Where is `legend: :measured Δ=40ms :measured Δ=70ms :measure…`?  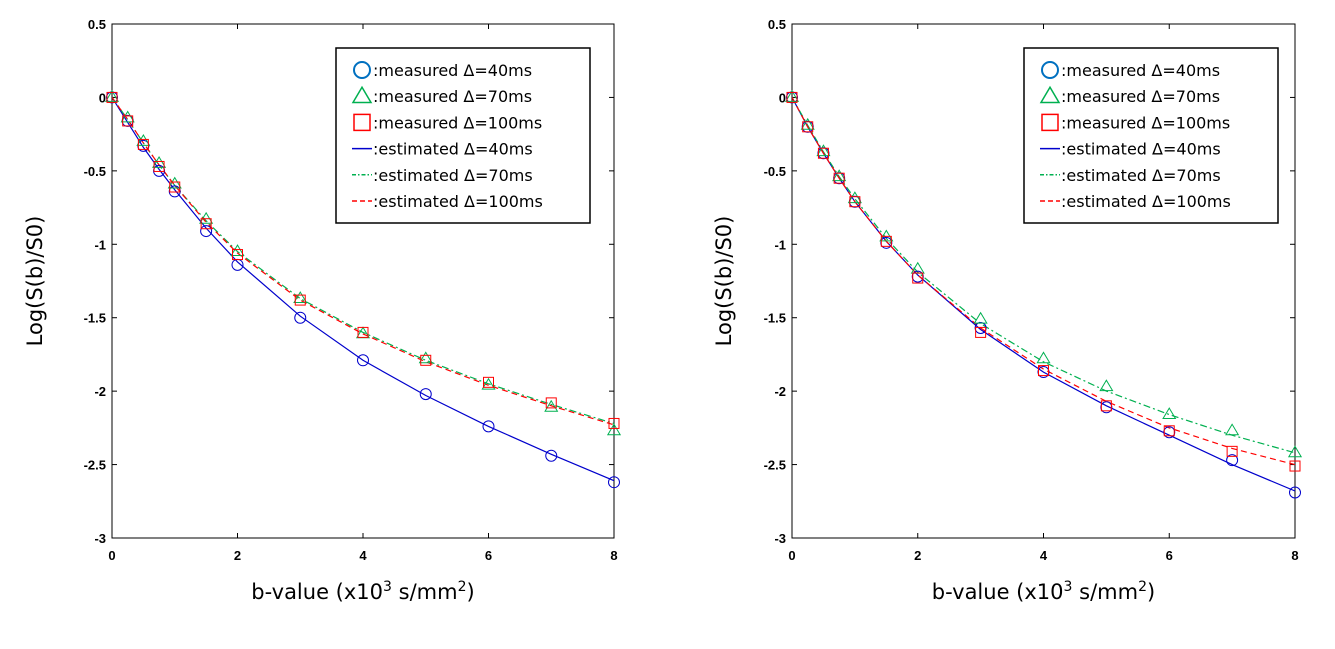
legend: :measured Δ=40ms :measured Δ=70ms :measure… is located at coordinates (1151, 135).